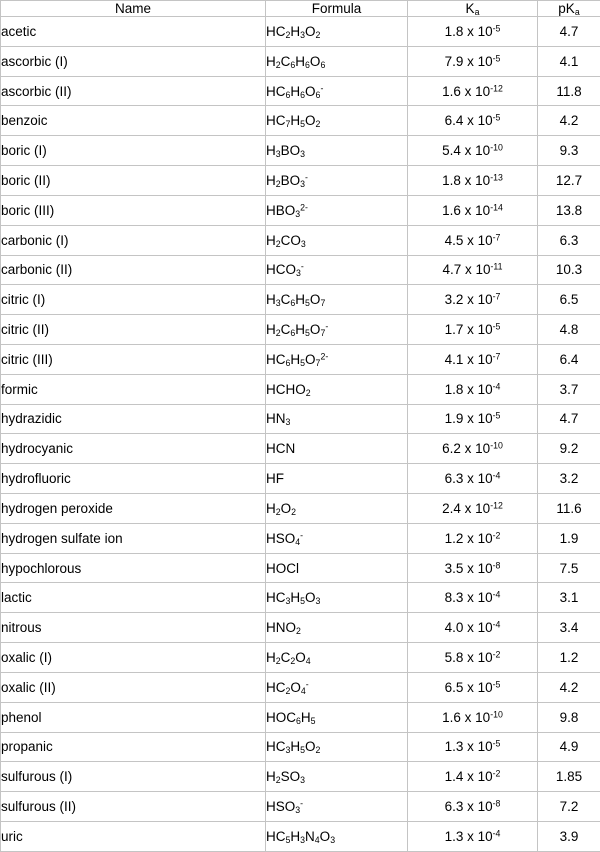 This screenshot has width=600, height=852. Describe the element at coordinates (133, 568) in the screenshot. I see `acid-name-cell: hypochlorous` at that location.